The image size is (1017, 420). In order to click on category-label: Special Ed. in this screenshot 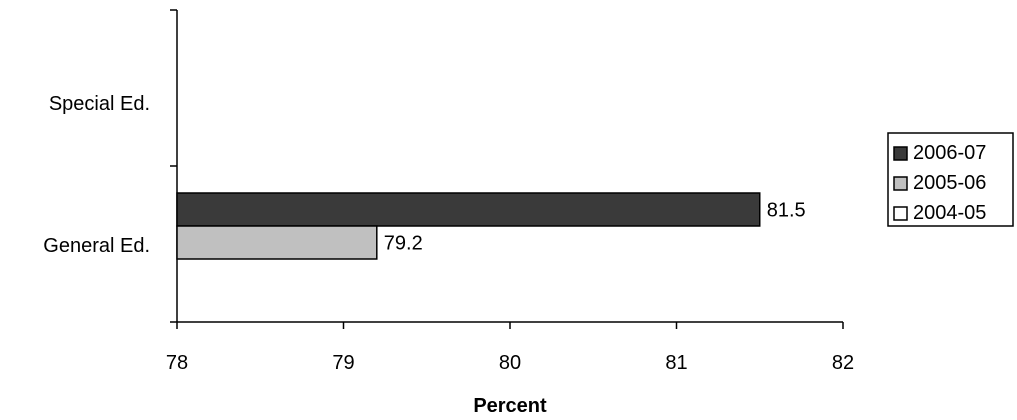, I will do `click(99, 104)`.